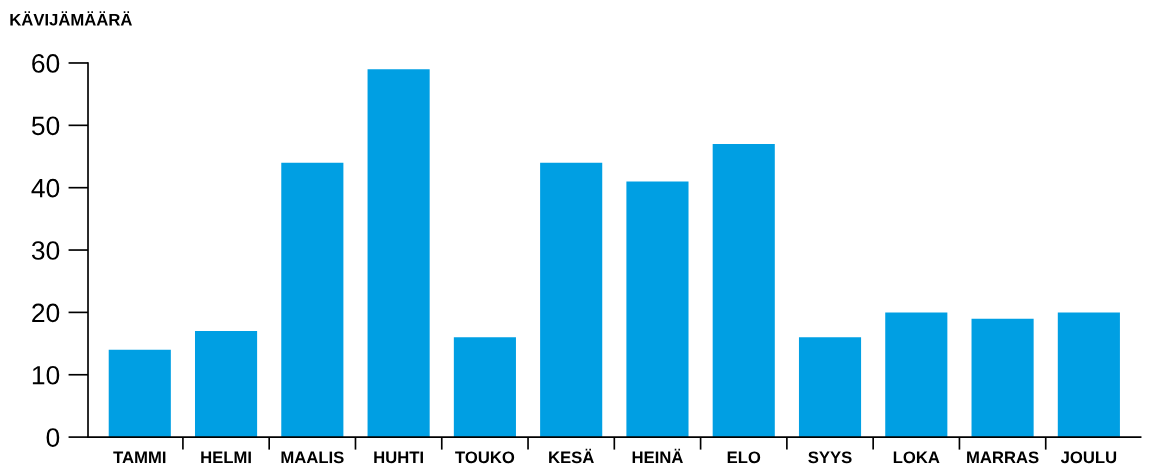  What do you see at coordinates (46, 63) in the screenshot?
I see `y-tick-label: 60` at bounding box center [46, 63].